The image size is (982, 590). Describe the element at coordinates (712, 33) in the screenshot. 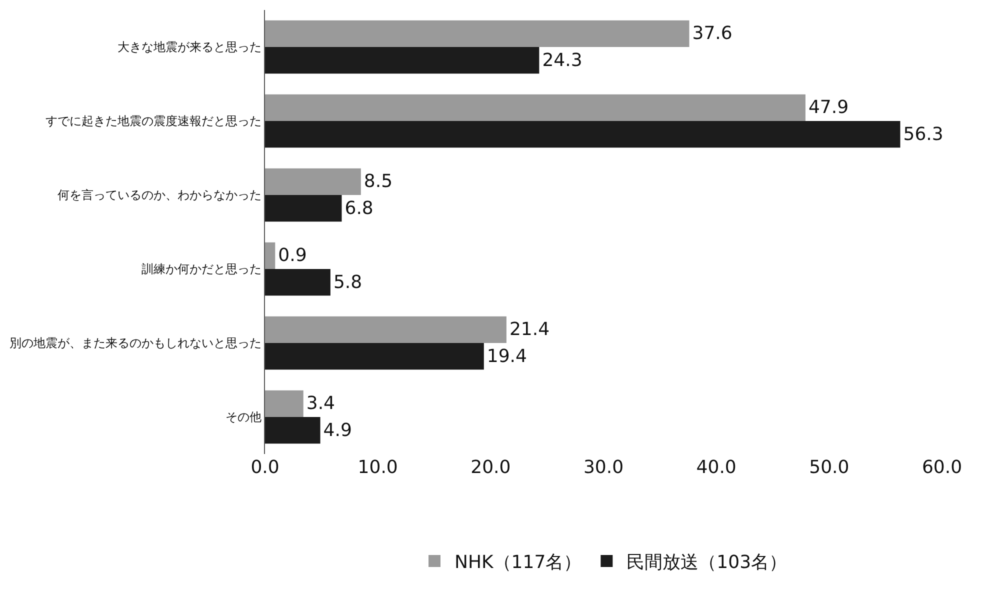

I see `data-label: 37.6` at that location.